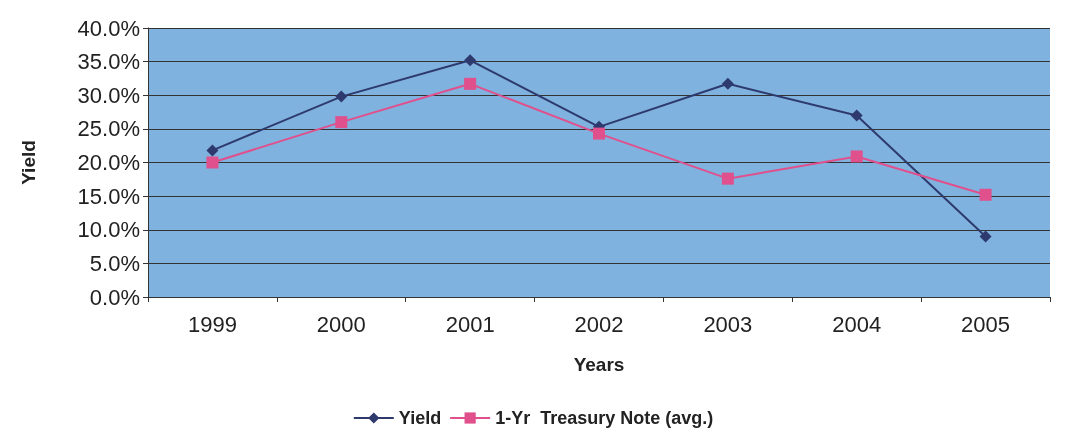 The height and width of the screenshot is (445, 1066). What do you see at coordinates (28, 162) in the screenshot?
I see `y-axis-title: Yield` at bounding box center [28, 162].